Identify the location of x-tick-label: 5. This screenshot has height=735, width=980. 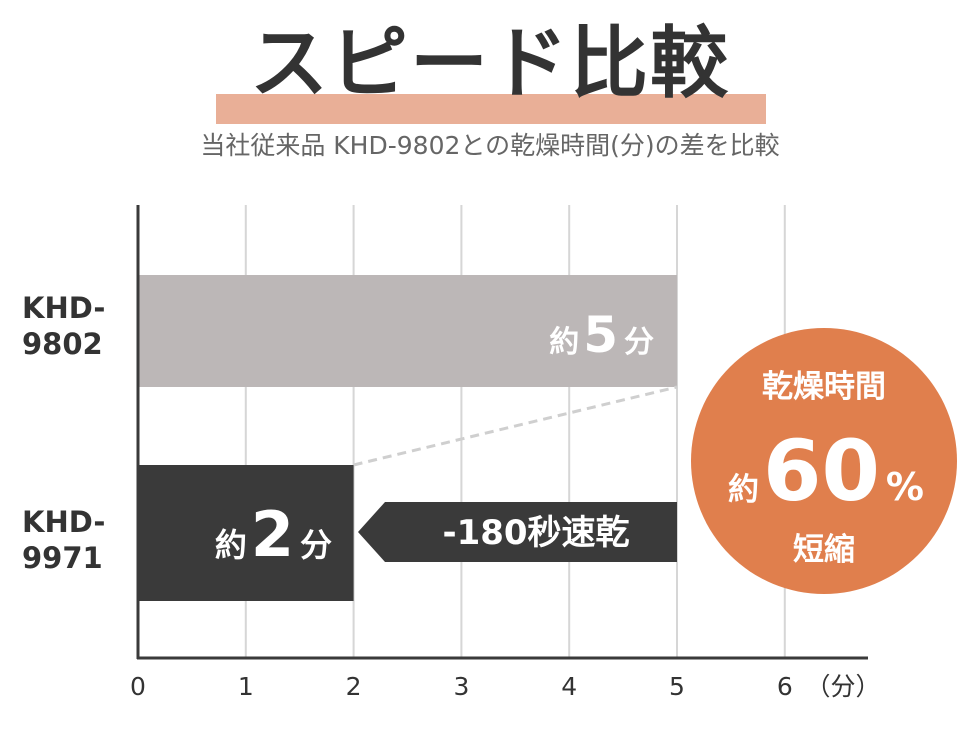
(677, 686).